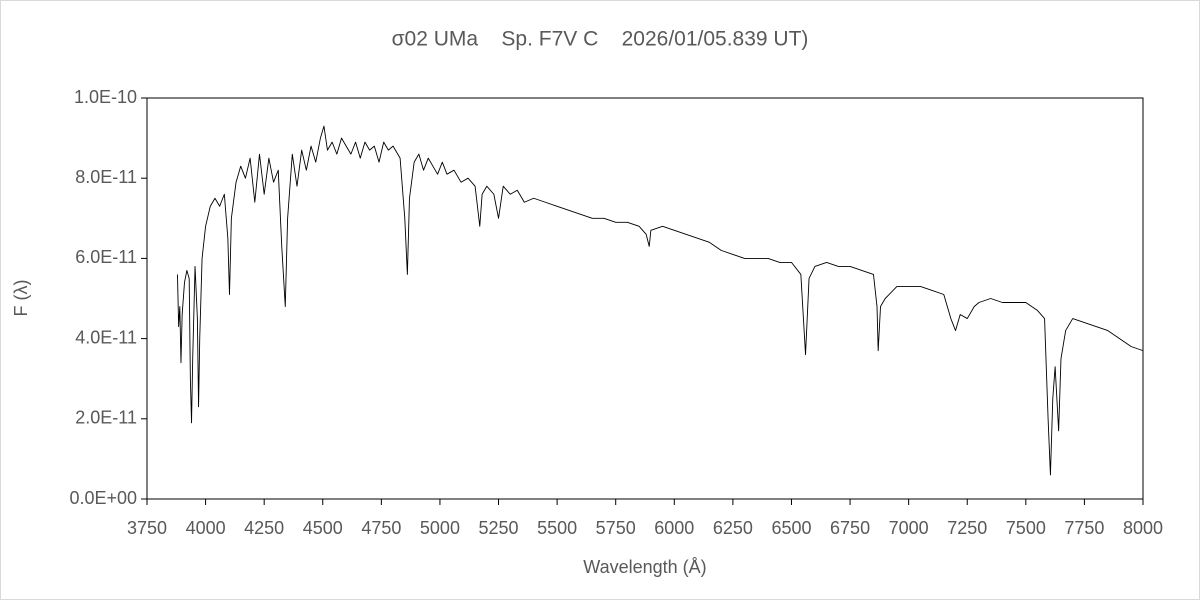 The image size is (1200, 600). What do you see at coordinates (323, 528) in the screenshot?
I see `x-tick-label: 4500` at bounding box center [323, 528].